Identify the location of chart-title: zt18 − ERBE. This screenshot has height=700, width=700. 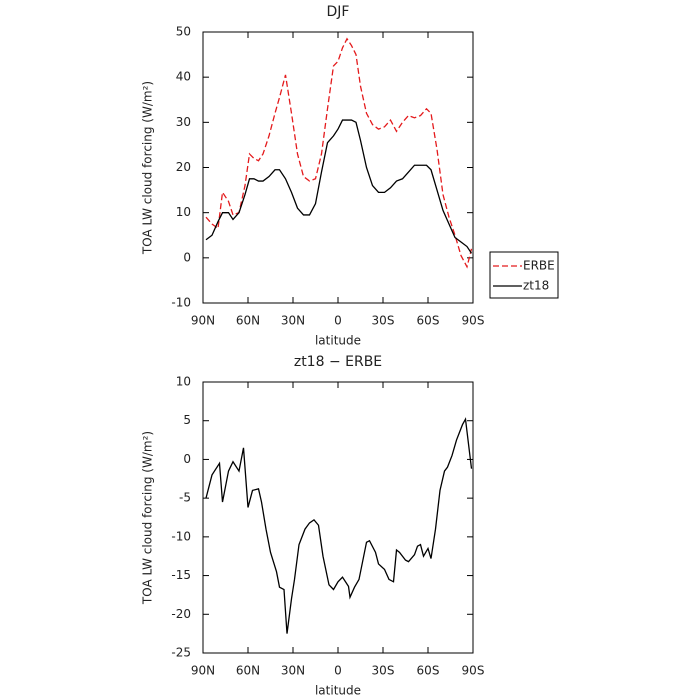
(338, 362).